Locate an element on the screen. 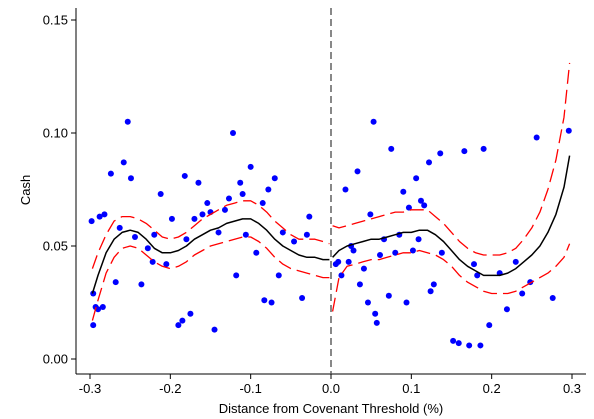 This screenshot has width=594, height=419. x-axis-title: Distance from Covenant Threshold (%) is located at coordinates (331, 408).